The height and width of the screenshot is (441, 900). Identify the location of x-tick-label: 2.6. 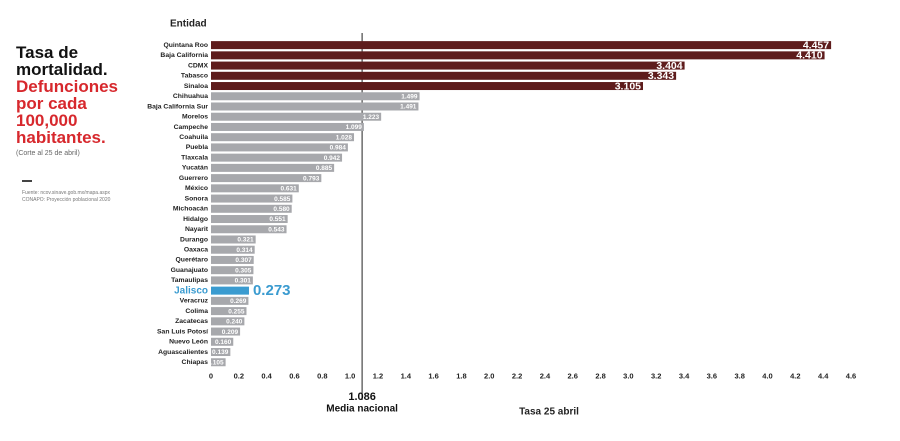
(573, 375).